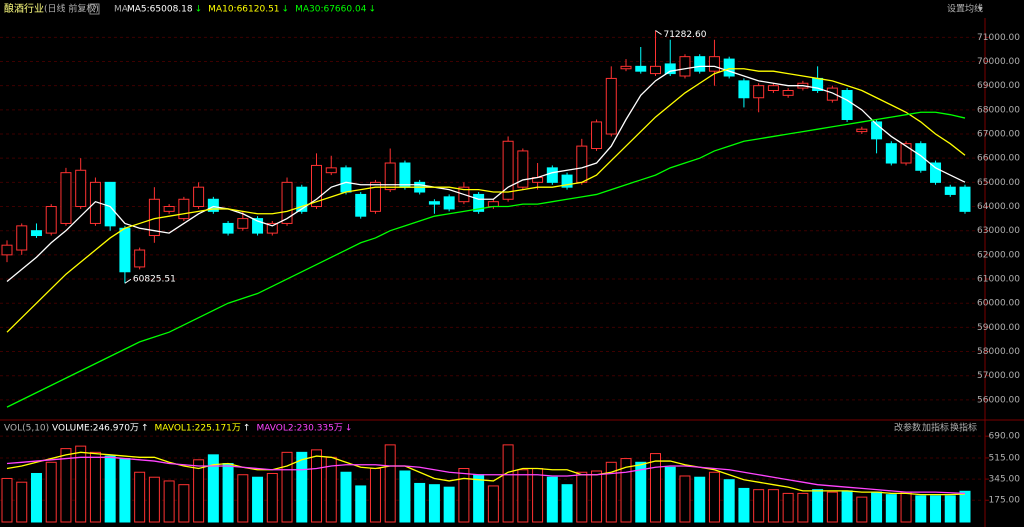 This screenshot has width=1024, height=527. Describe the element at coordinates (1005, 501) in the screenshot. I see `y-tick-label: 175.00` at that location.